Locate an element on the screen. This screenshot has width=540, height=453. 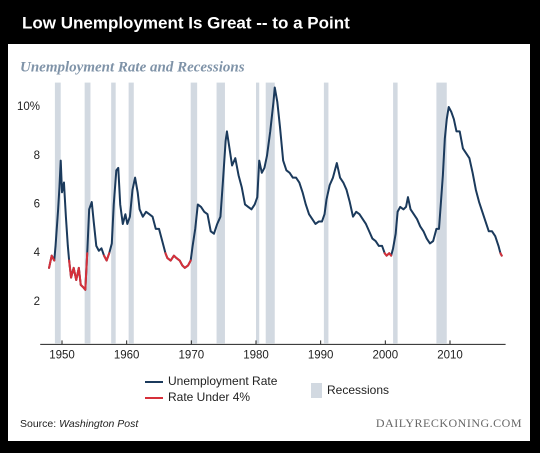
x-tick-label: 2000 is located at coordinates (386, 355).